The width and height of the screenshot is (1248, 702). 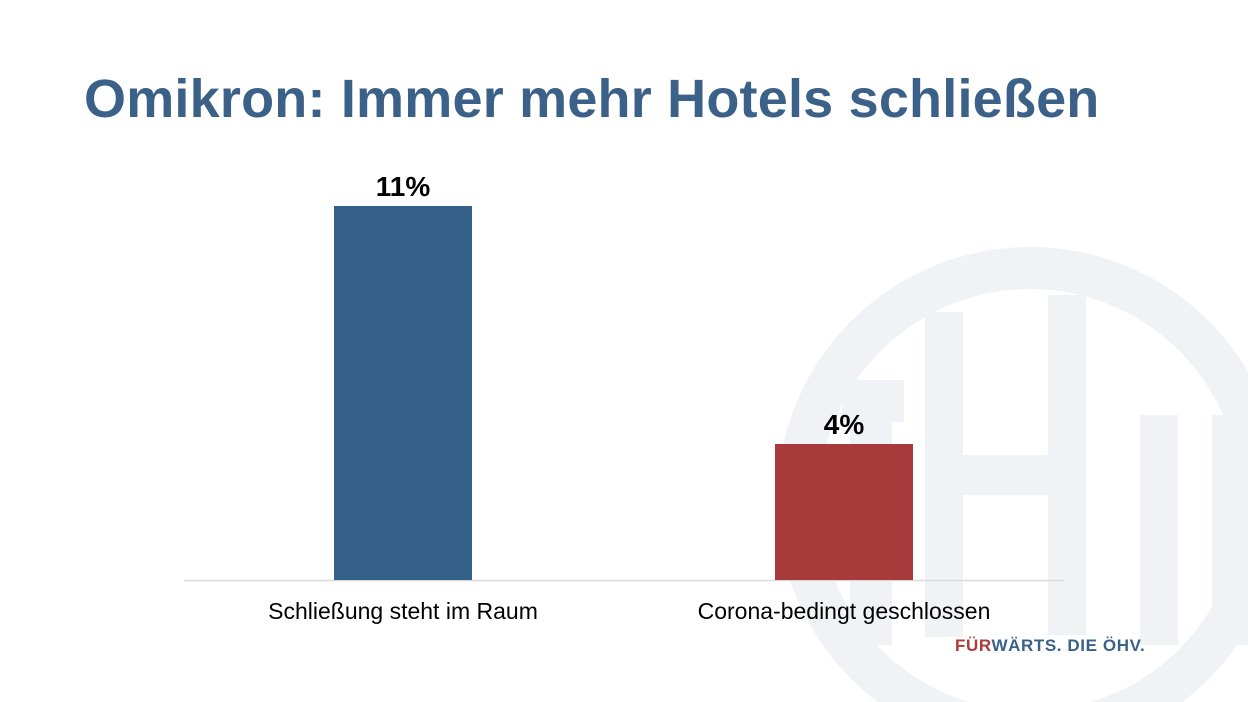 What do you see at coordinates (844, 611) in the screenshot?
I see `category-label-2: Corona-bedingt geschlossen` at bounding box center [844, 611].